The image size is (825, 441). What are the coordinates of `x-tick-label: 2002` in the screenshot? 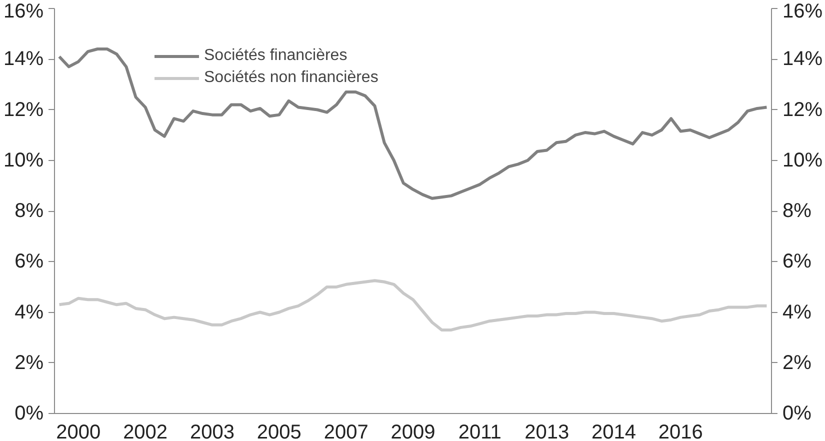 It's located at (145, 431).